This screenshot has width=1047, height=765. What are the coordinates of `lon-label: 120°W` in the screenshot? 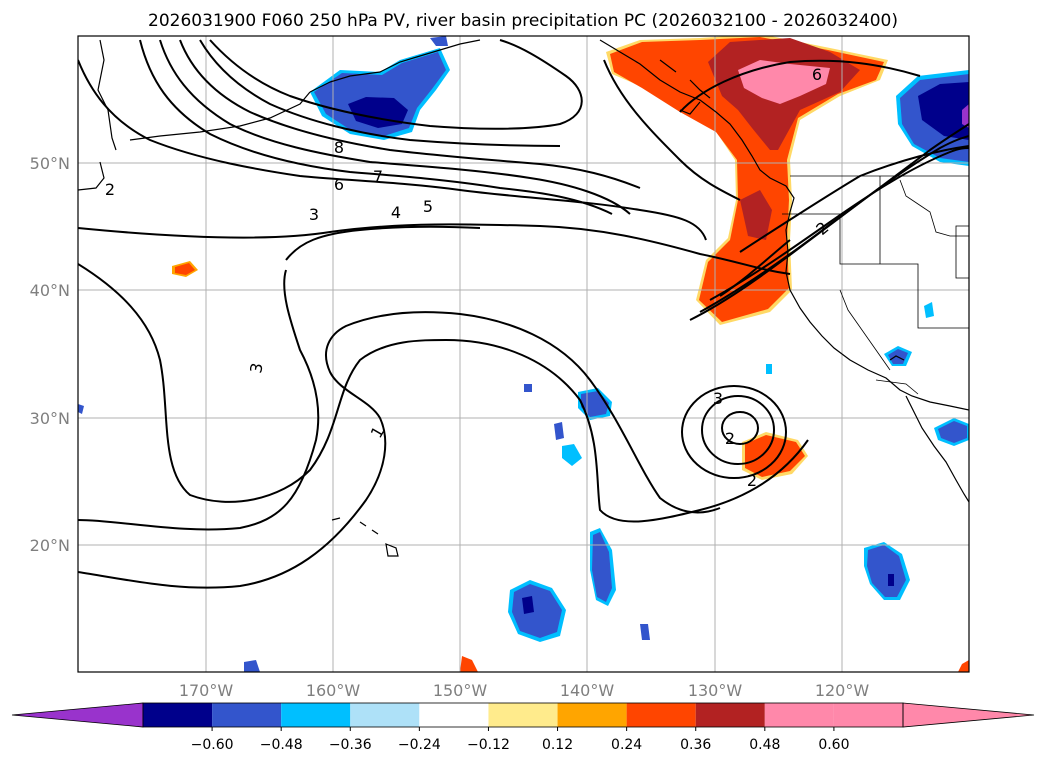 It's located at (842, 690).